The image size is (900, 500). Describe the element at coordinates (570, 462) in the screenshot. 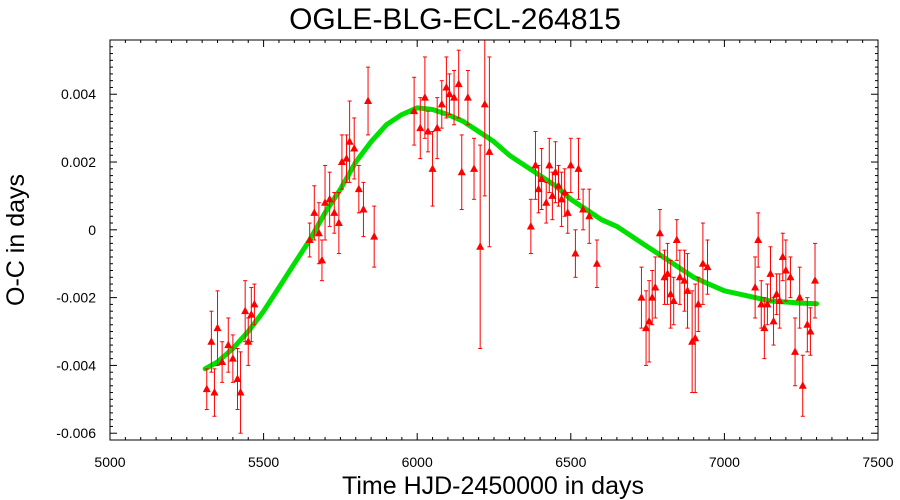

I see `x-tick-label: 6500` at that location.